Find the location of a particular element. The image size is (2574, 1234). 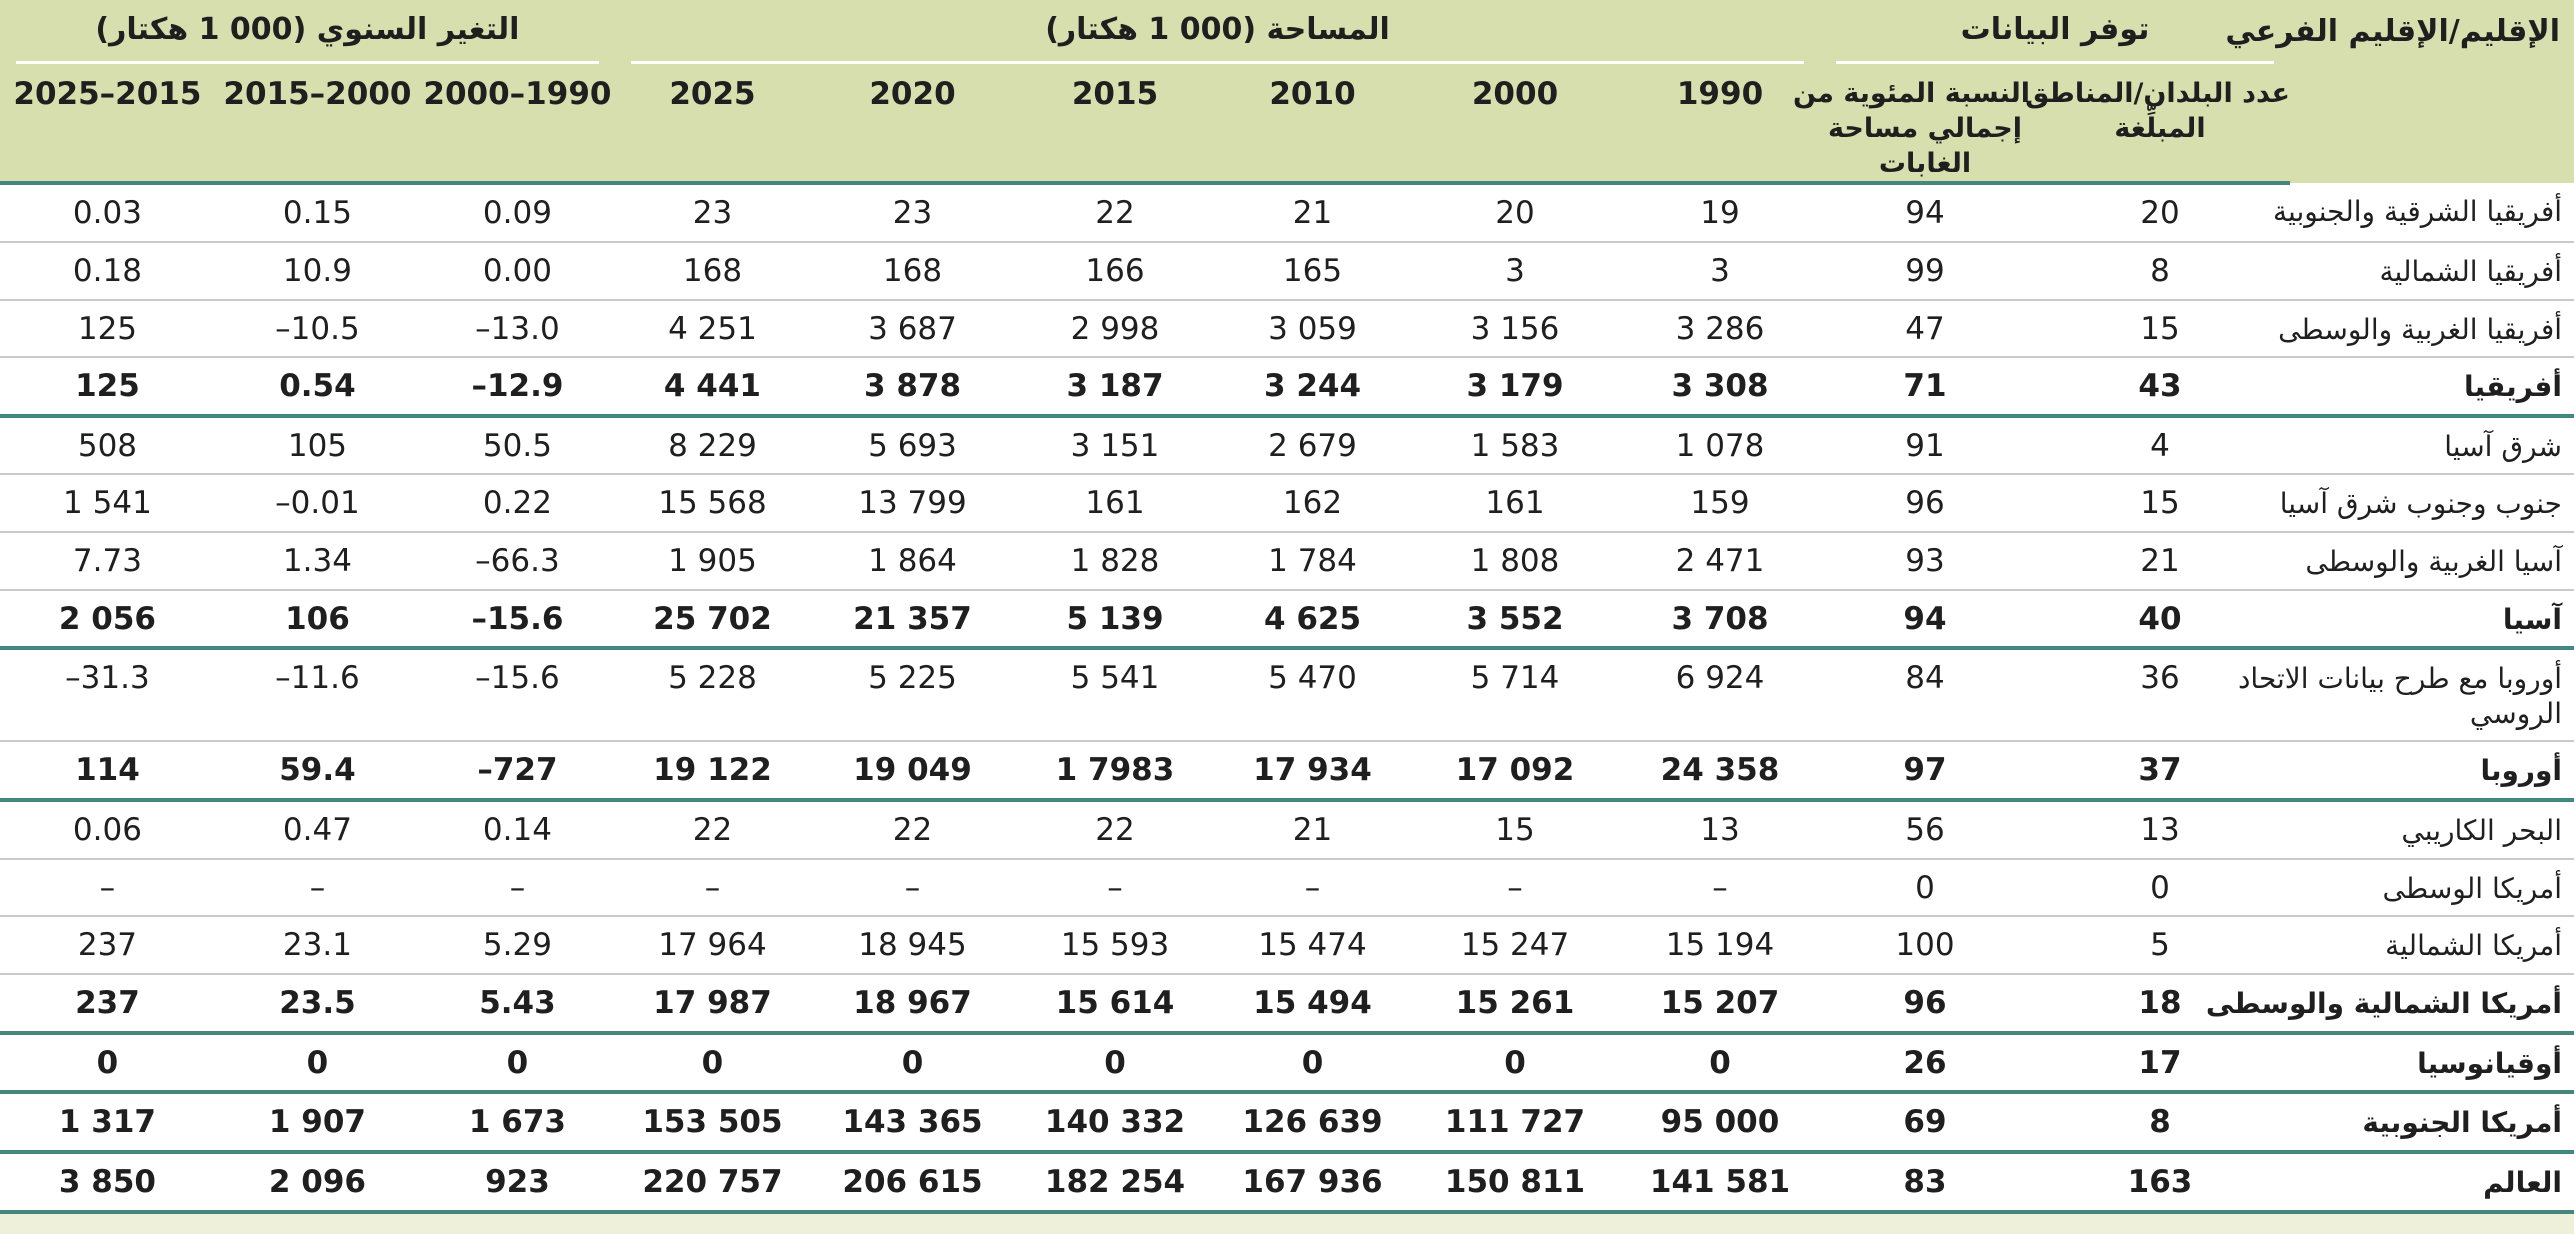

value-cell: 37 is located at coordinates (2160, 772).